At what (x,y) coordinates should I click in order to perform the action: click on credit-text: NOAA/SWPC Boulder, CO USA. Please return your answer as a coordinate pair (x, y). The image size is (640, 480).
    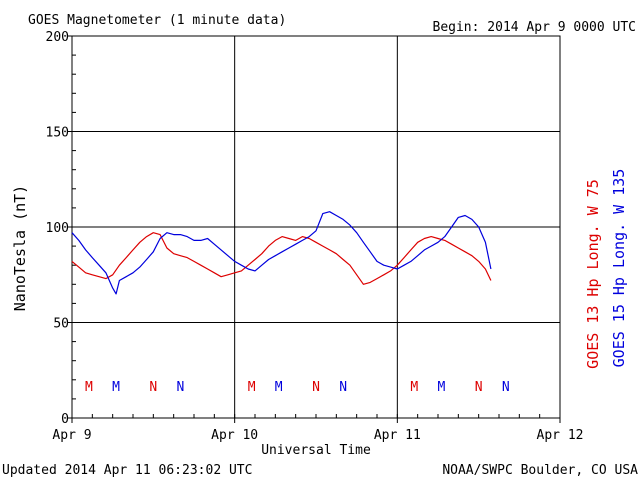
    Looking at the image, I should click on (540, 470).